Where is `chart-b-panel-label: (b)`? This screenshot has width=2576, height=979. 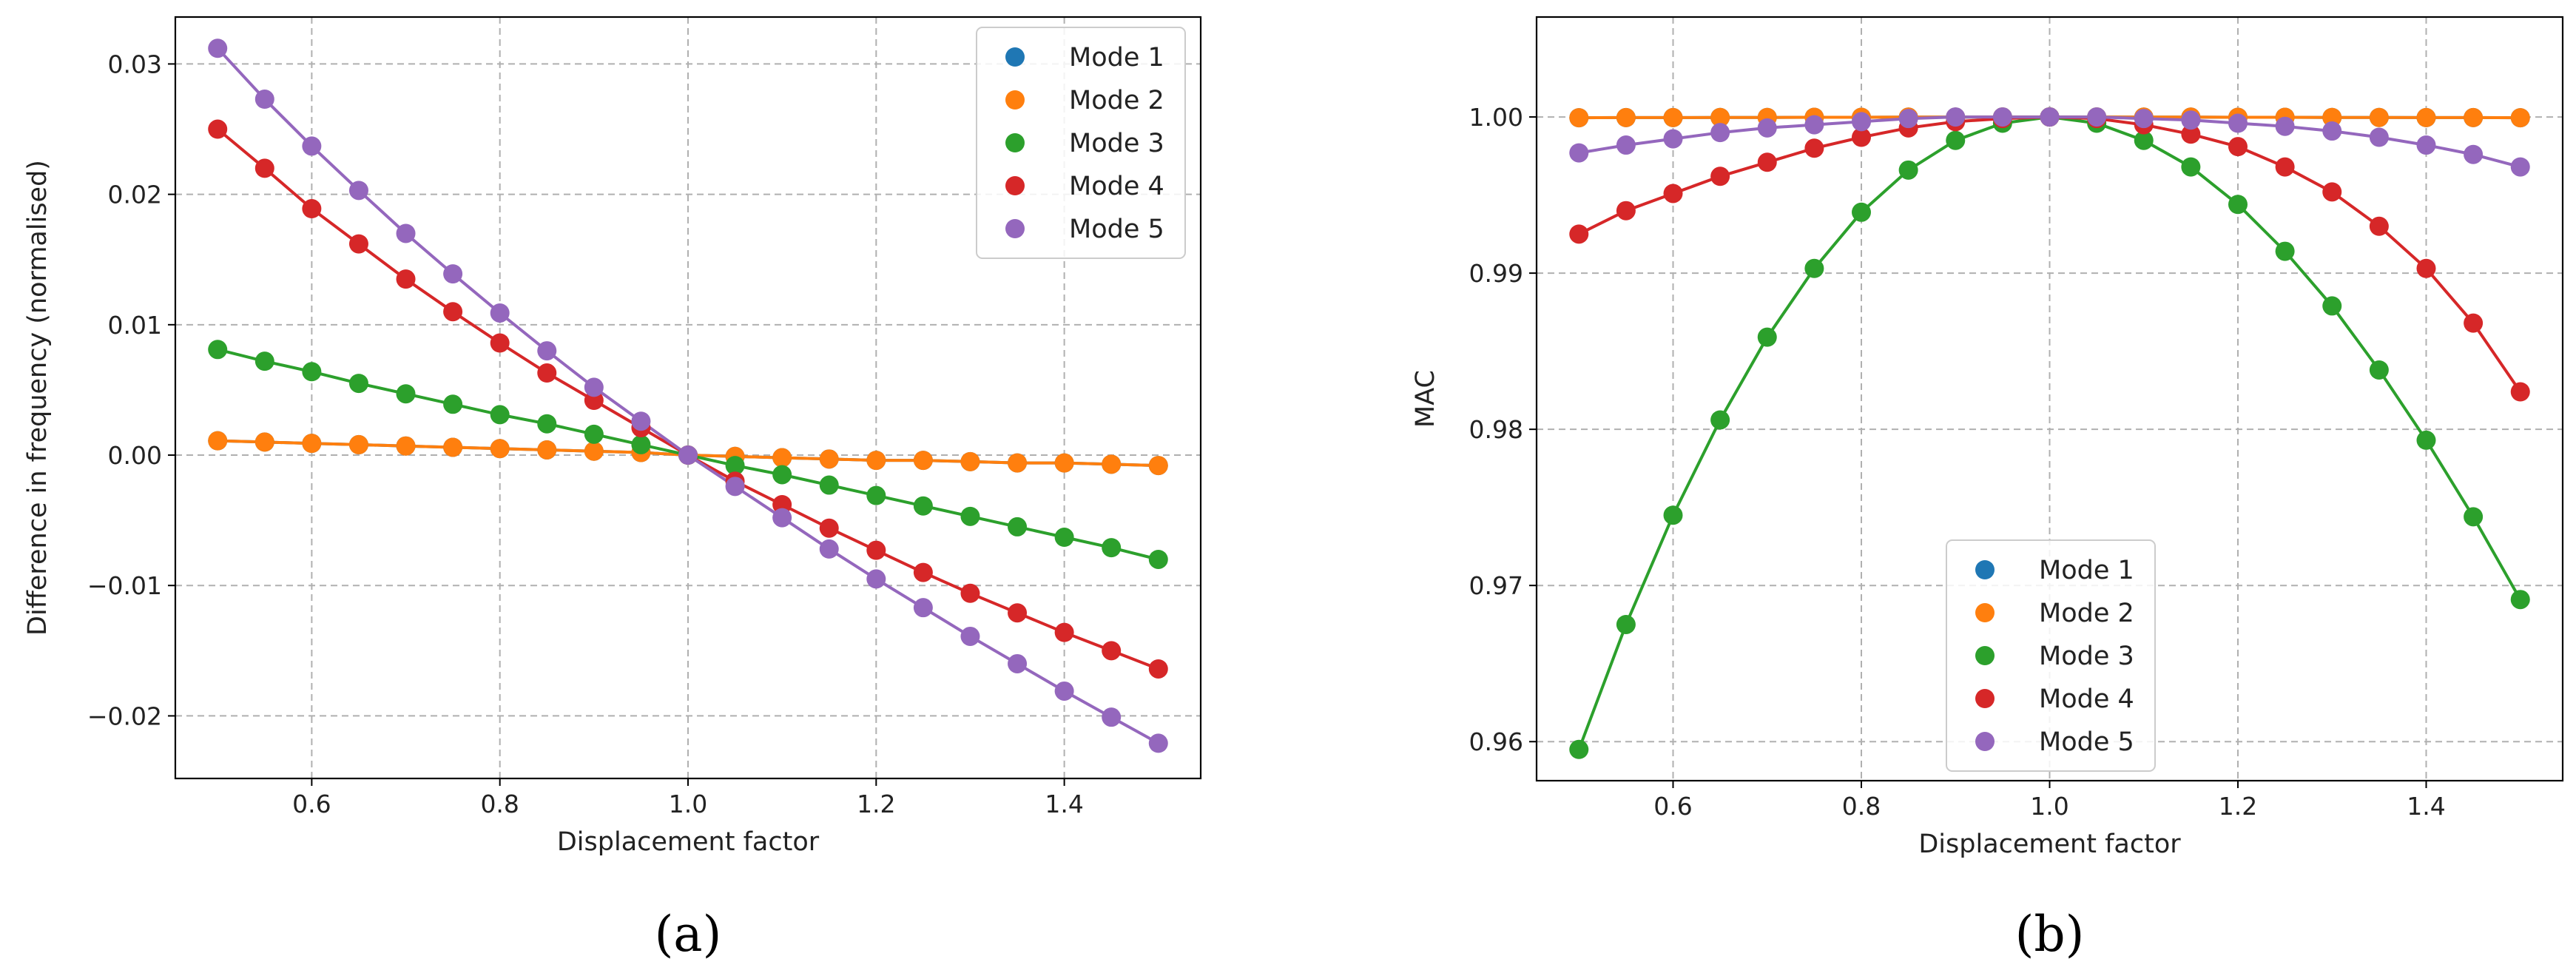 chart-b-panel-label: (b) is located at coordinates (2050, 934).